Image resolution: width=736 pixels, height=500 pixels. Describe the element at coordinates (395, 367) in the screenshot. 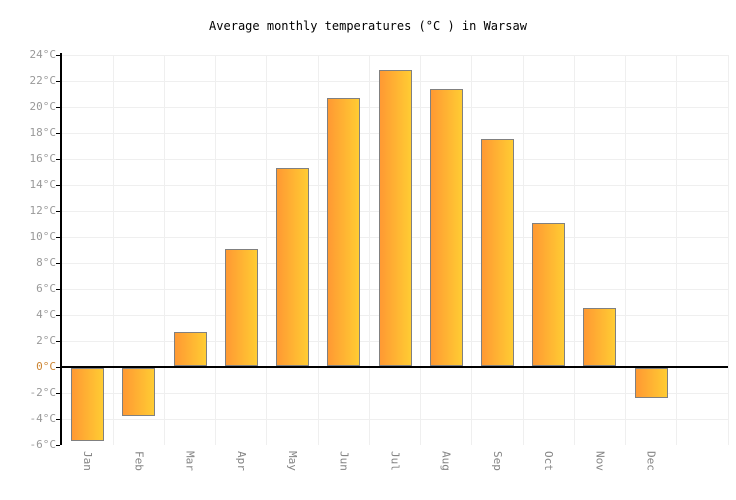

I see `zero-line` at that location.